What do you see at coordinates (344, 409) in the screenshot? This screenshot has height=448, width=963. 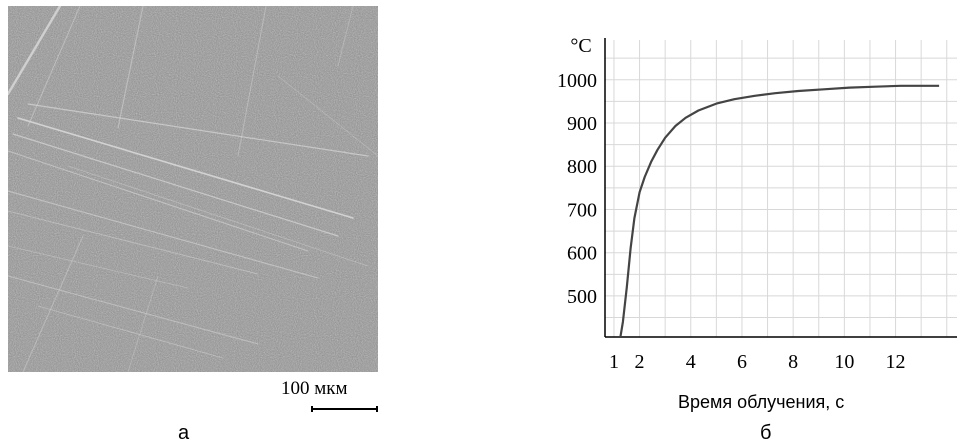 I see `scale-bar` at bounding box center [344, 409].